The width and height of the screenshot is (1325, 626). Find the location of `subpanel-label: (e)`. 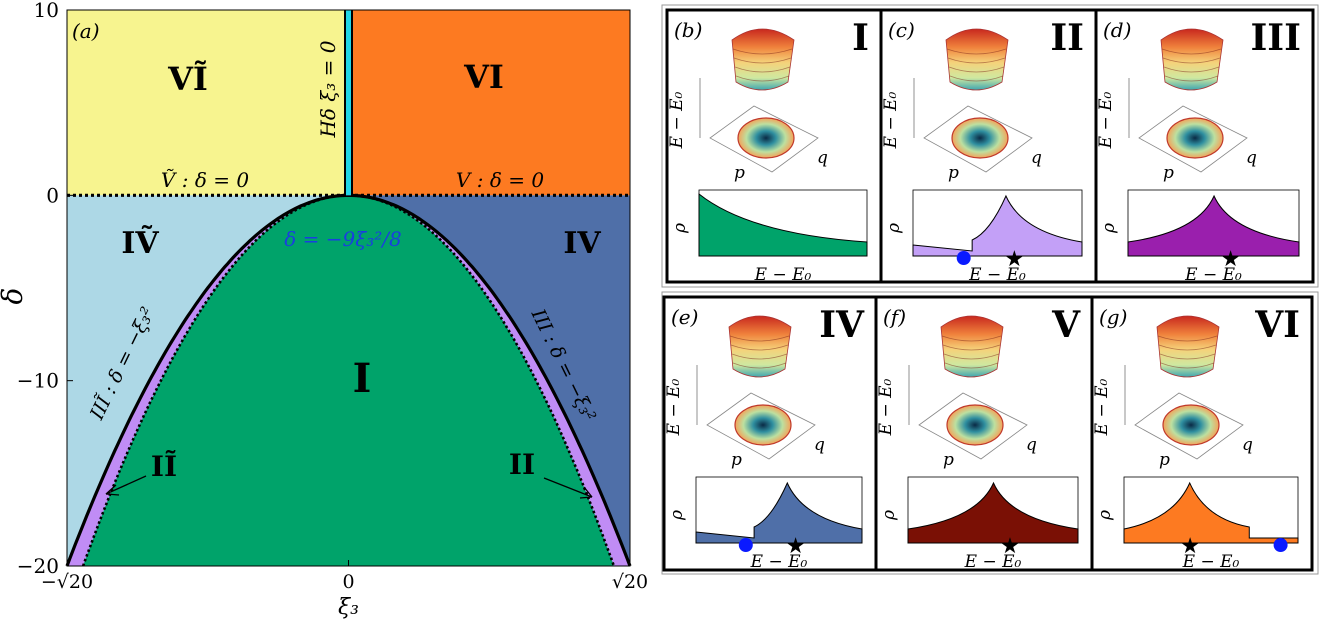

subpanel-label: (e) is located at coordinates (684, 317).